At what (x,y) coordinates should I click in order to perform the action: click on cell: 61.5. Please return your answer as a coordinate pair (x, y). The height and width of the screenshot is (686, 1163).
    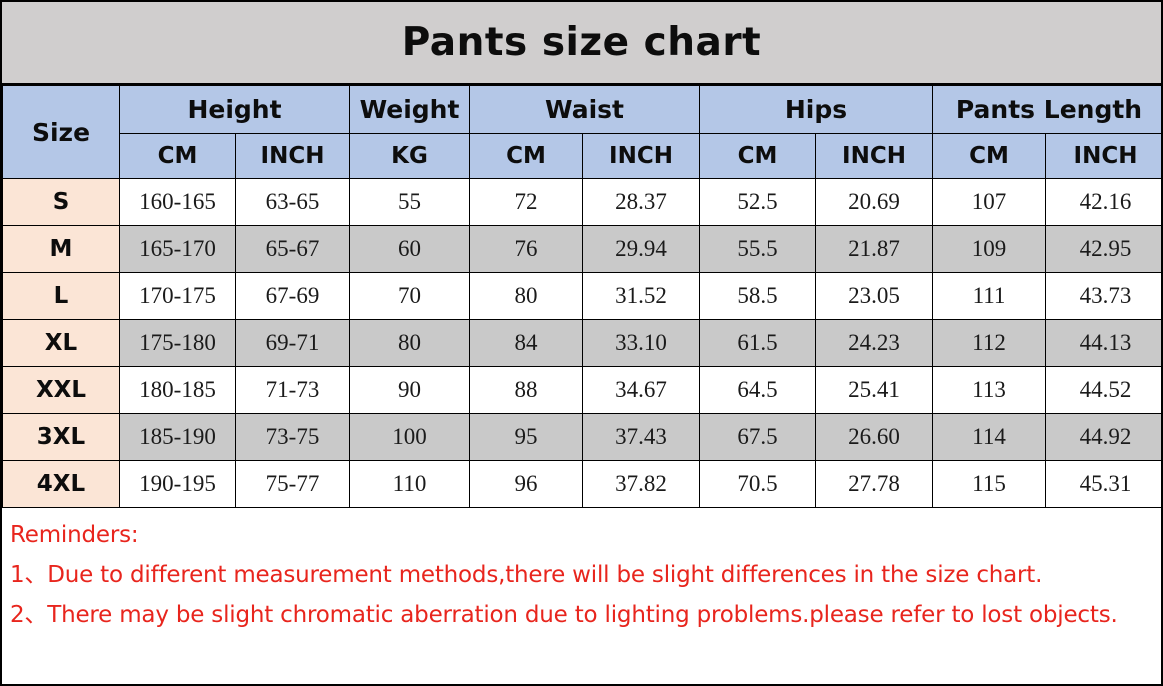
    Looking at the image, I should click on (757, 343).